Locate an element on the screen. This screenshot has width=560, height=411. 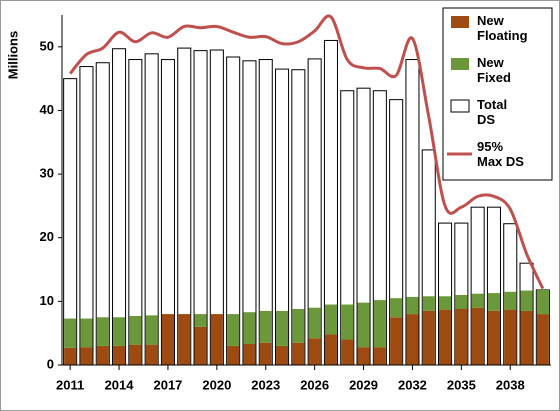
x-tick-label: 2026 is located at coordinates (314, 384).